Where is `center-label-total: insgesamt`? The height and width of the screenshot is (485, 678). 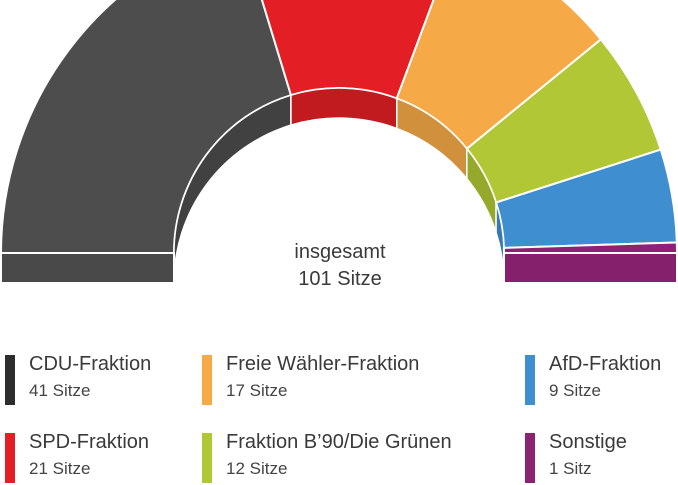 center-label-total: insgesamt is located at coordinates (340, 252).